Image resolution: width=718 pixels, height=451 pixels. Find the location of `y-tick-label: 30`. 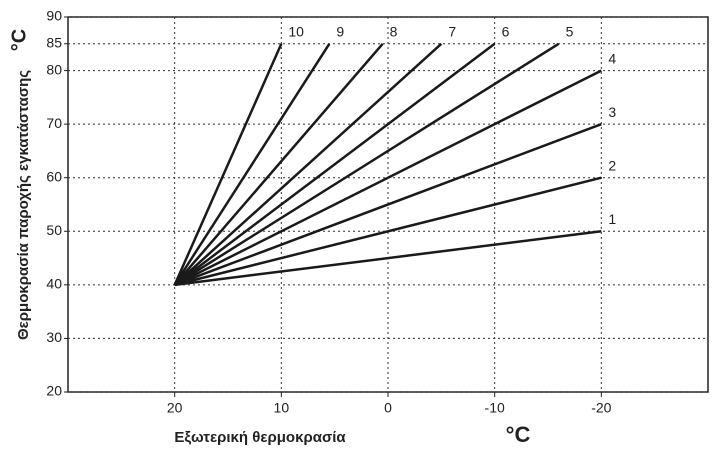

y-tick-label: 30 is located at coordinates (54, 337).